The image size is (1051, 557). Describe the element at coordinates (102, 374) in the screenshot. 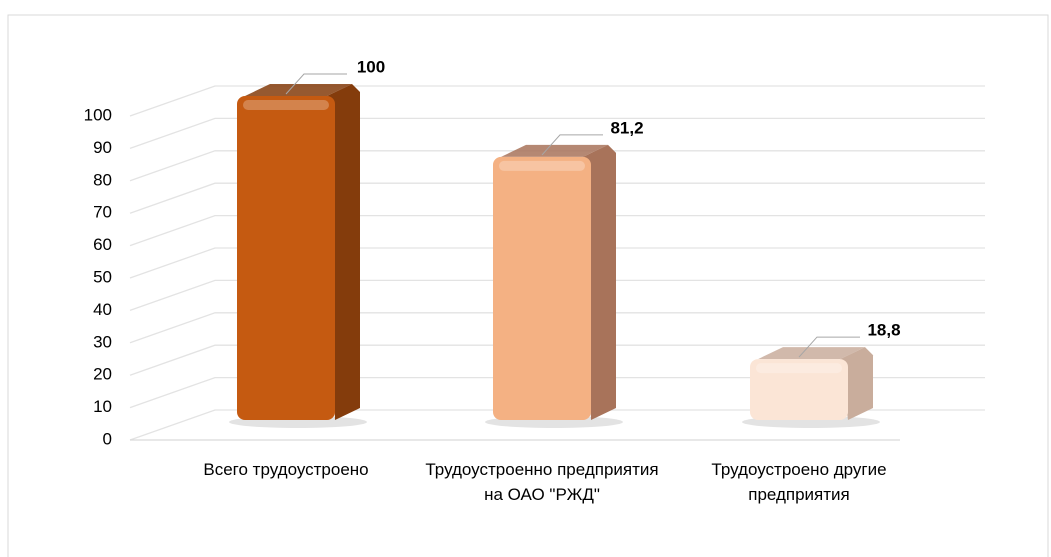

I see `y-tick-label: 20` at that location.